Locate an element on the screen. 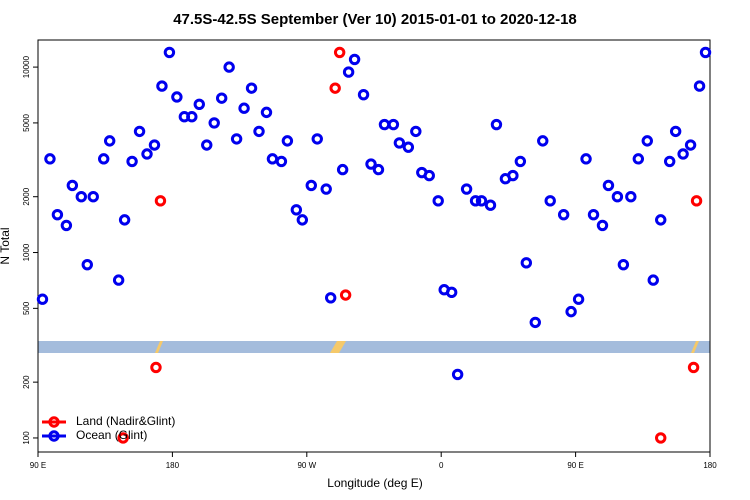  surface-band is located at coordinates (374, 347).